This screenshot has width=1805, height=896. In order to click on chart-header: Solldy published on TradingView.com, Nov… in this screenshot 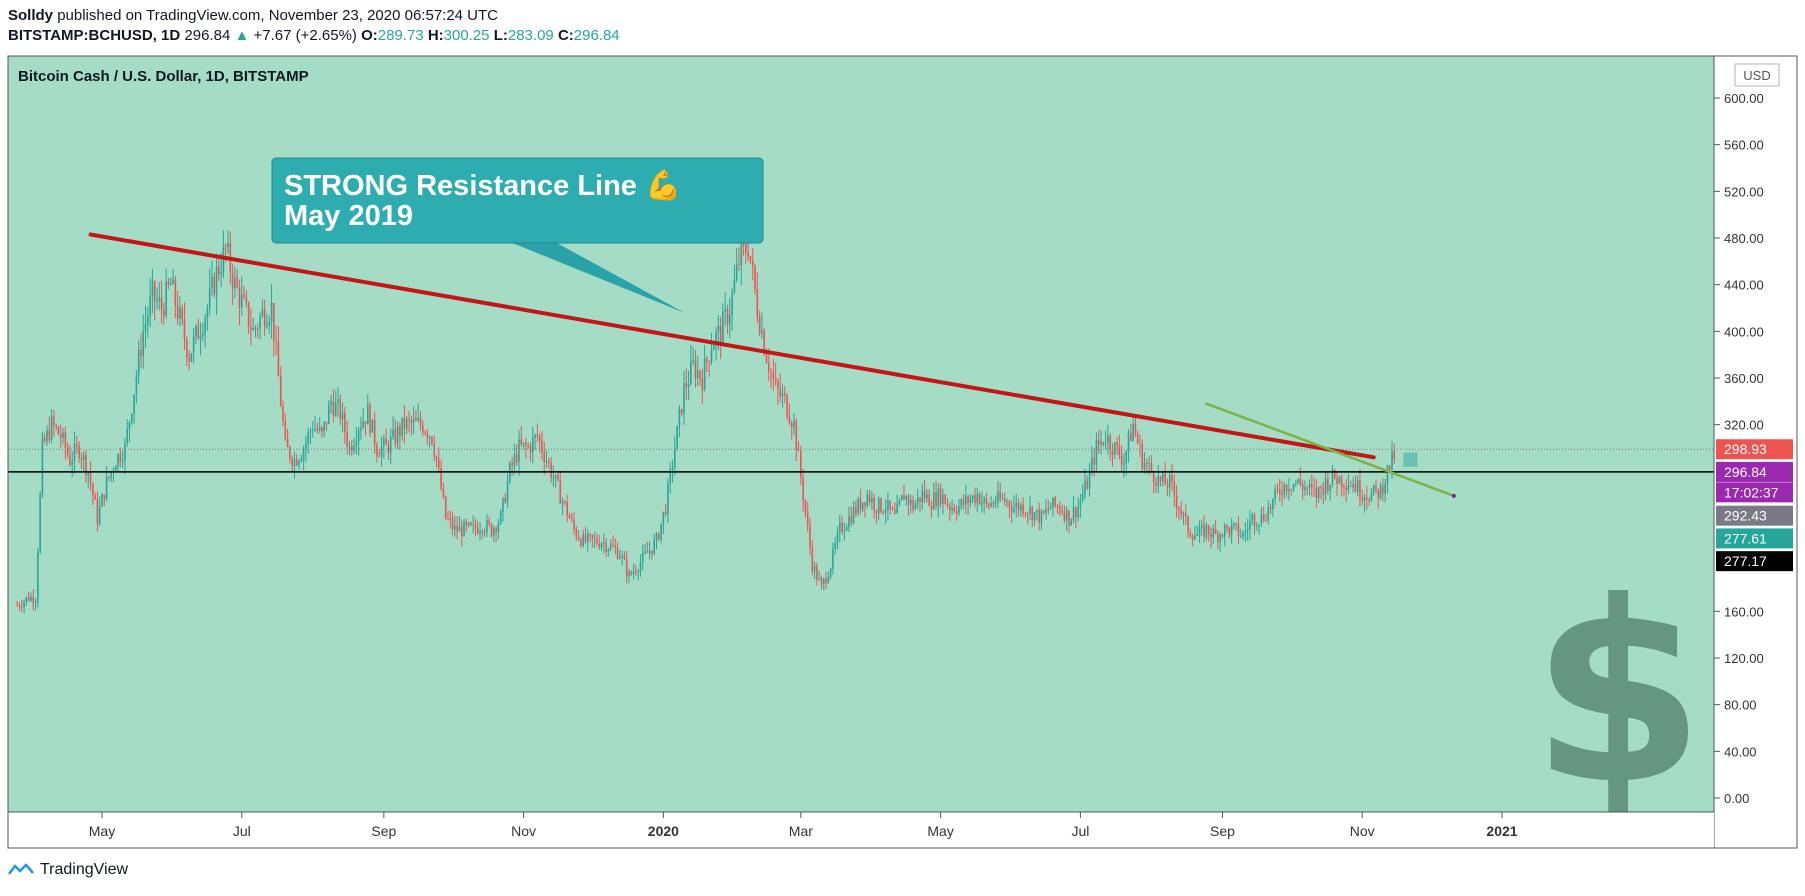, I will do `click(314, 26)`.